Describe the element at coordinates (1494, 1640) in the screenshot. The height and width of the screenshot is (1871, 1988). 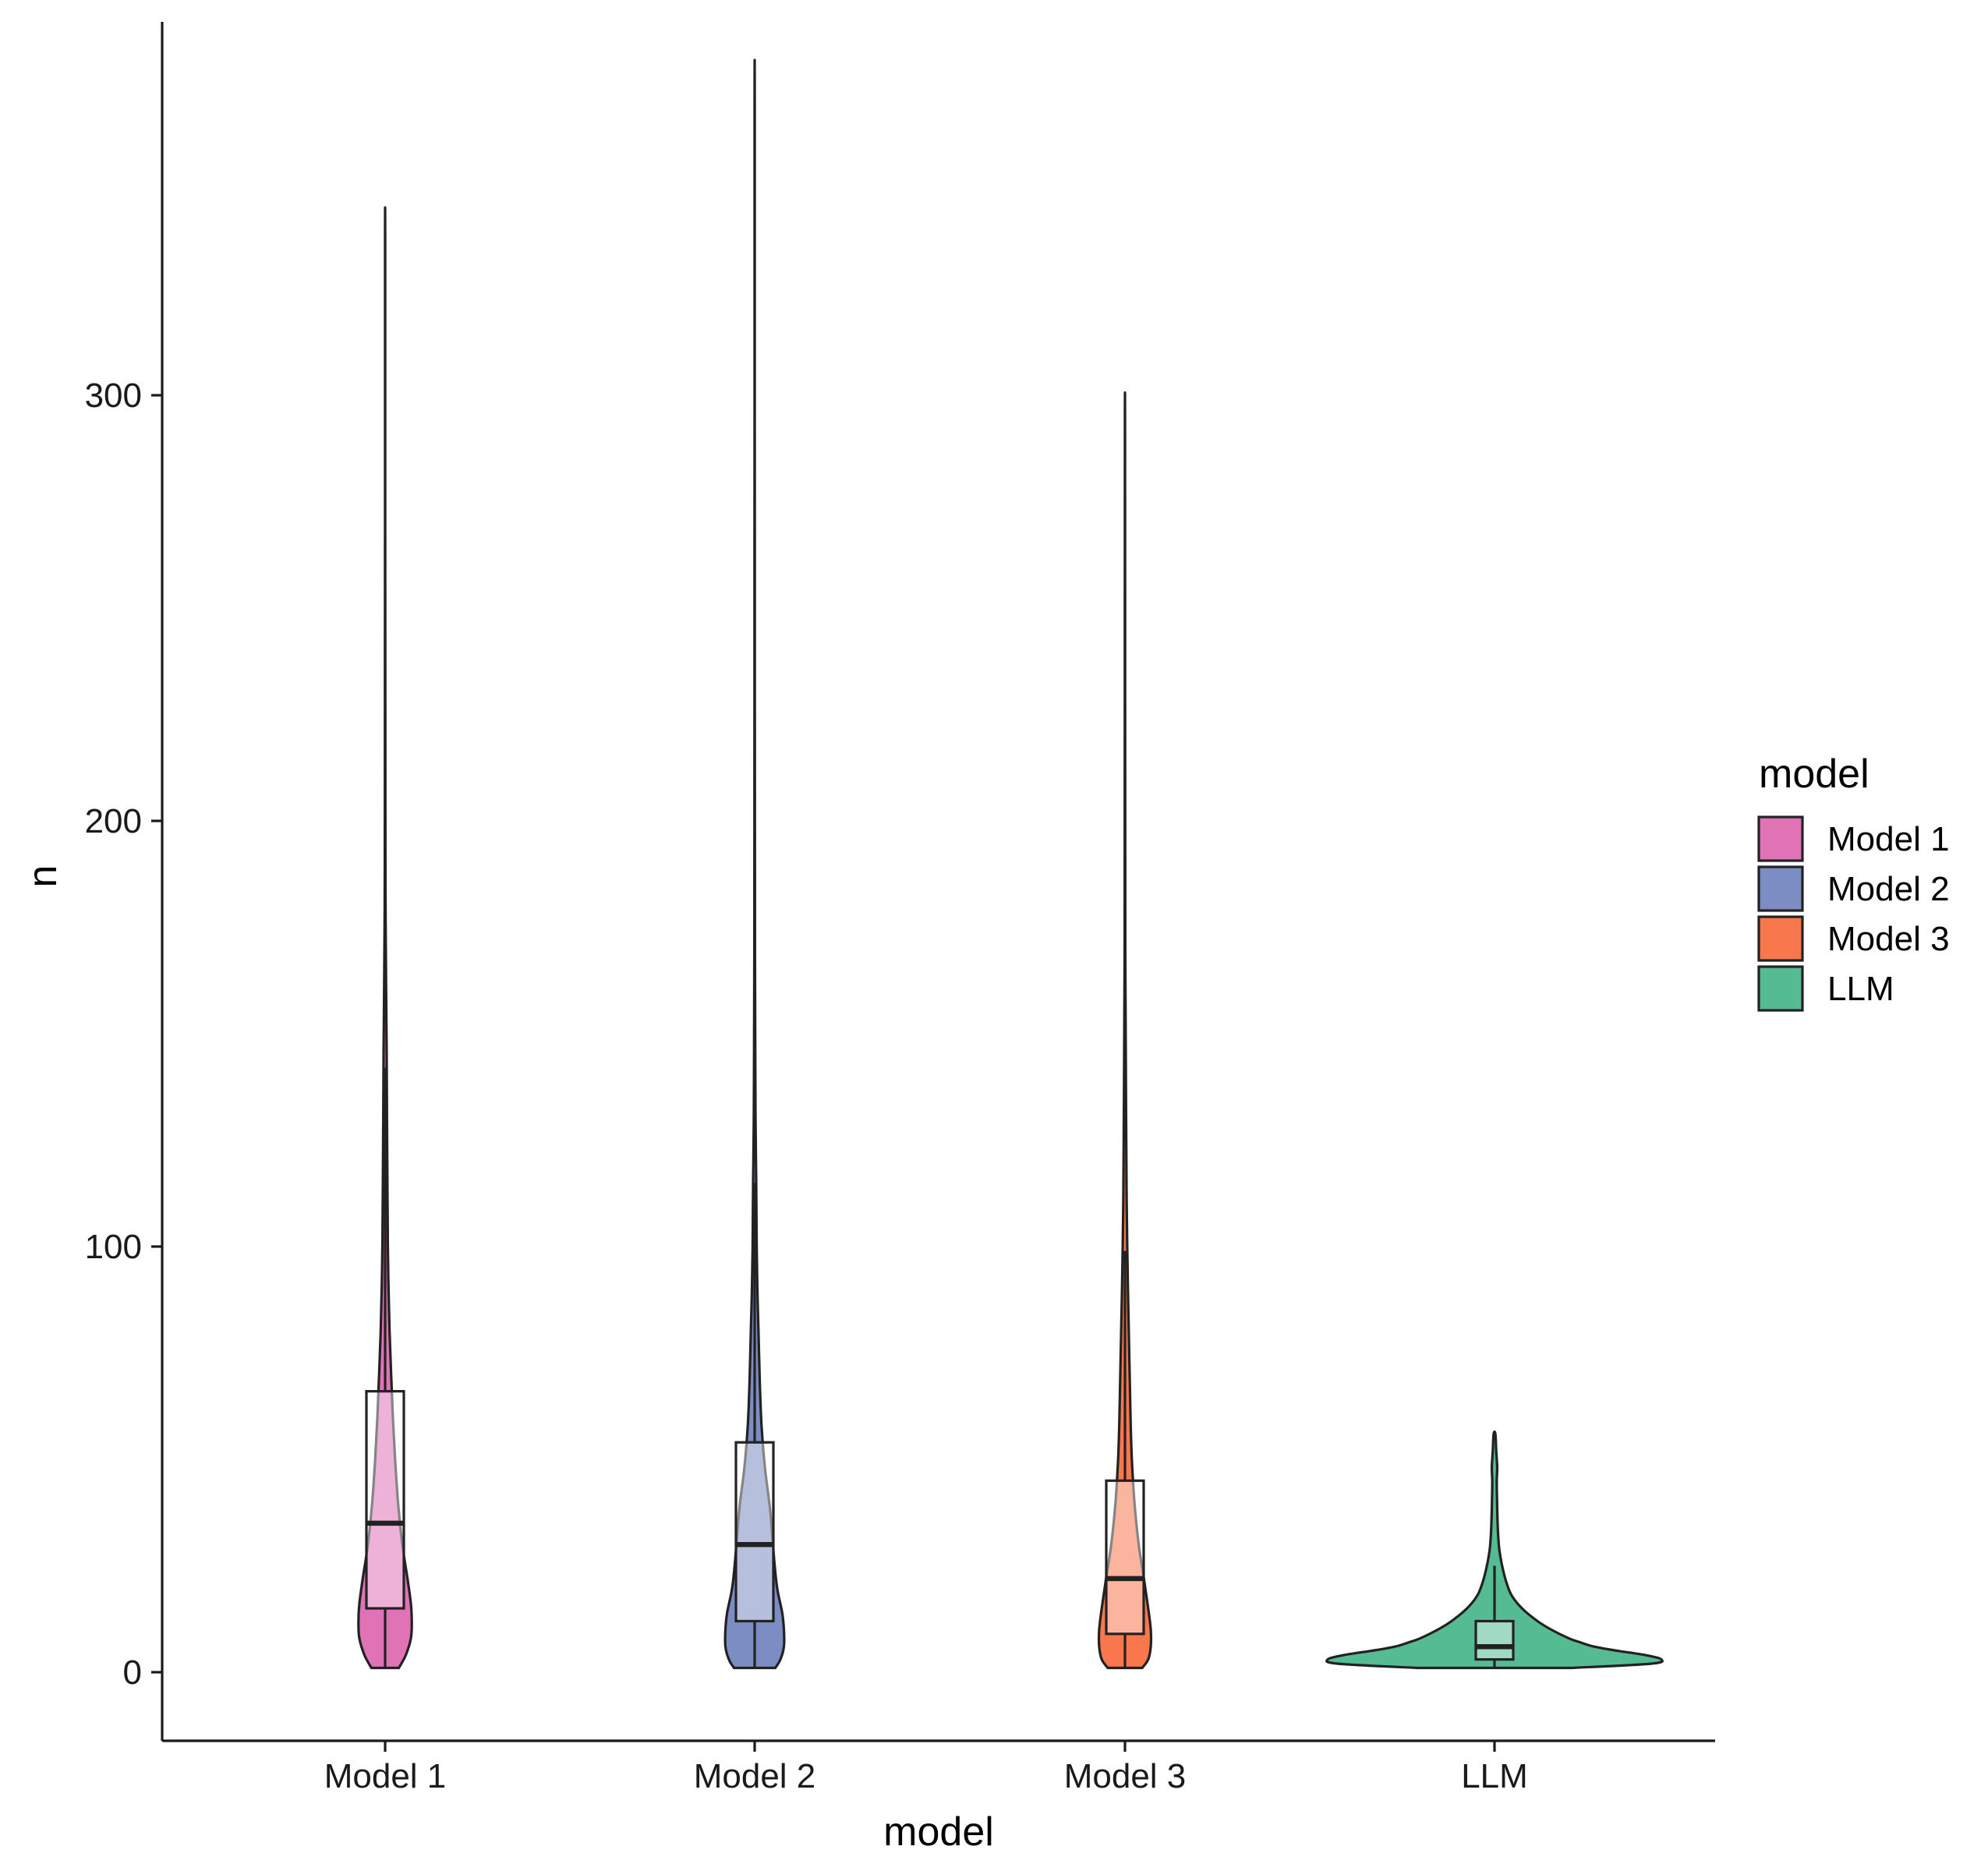
I see `box-llm` at that location.